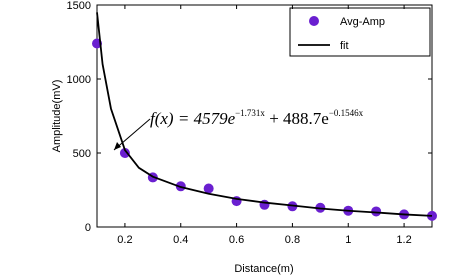 The height and width of the screenshot is (280, 474). I want to click on x-tick-label: 0.6, so click(236, 240).